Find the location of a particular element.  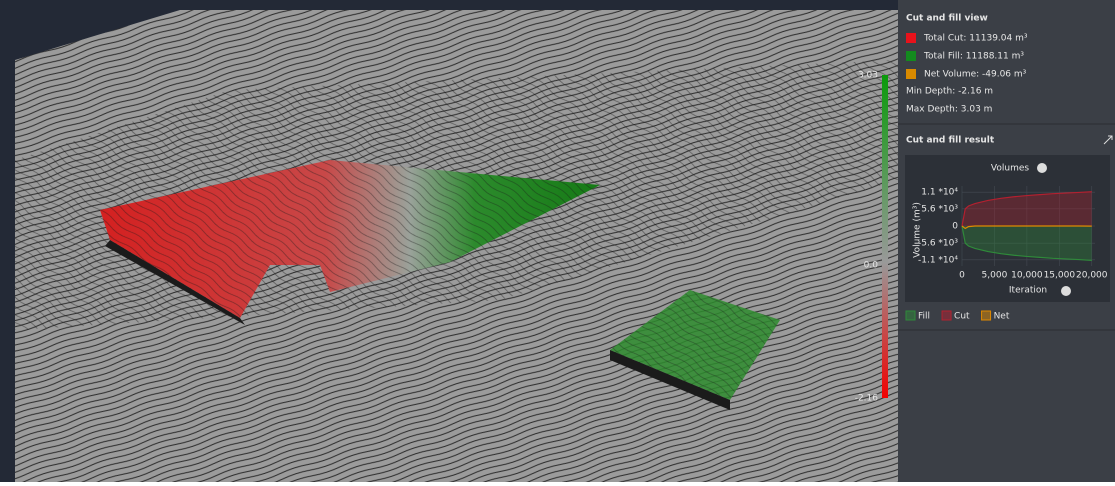

x-tick-label: 20,000 is located at coordinates (1092, 276).